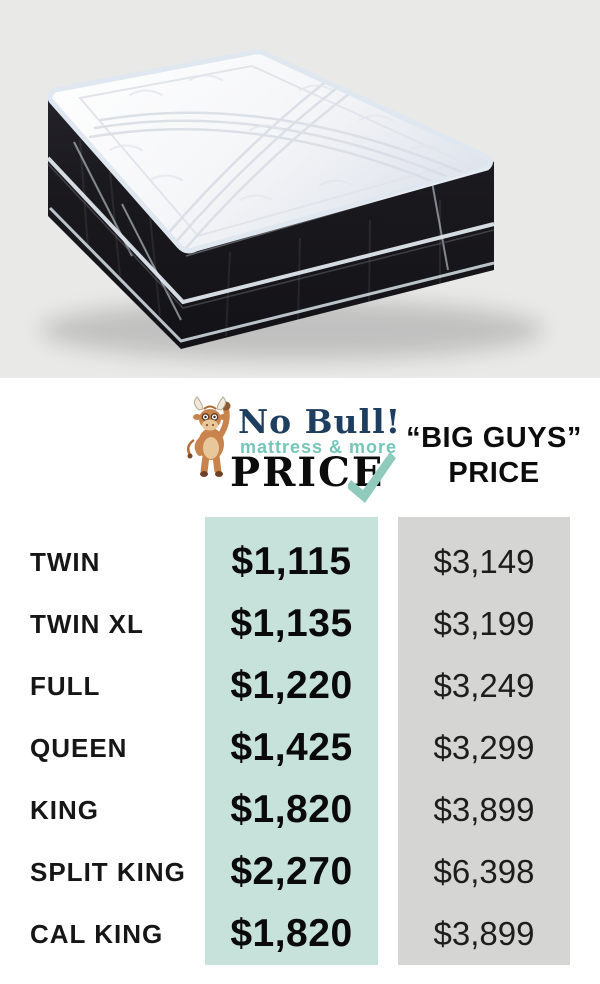 The image size is (600, 984). What do you see at coordinates (97, 934) in the screenshot?
I see `size-label: CAL KING` at bounding box center [97, 934].